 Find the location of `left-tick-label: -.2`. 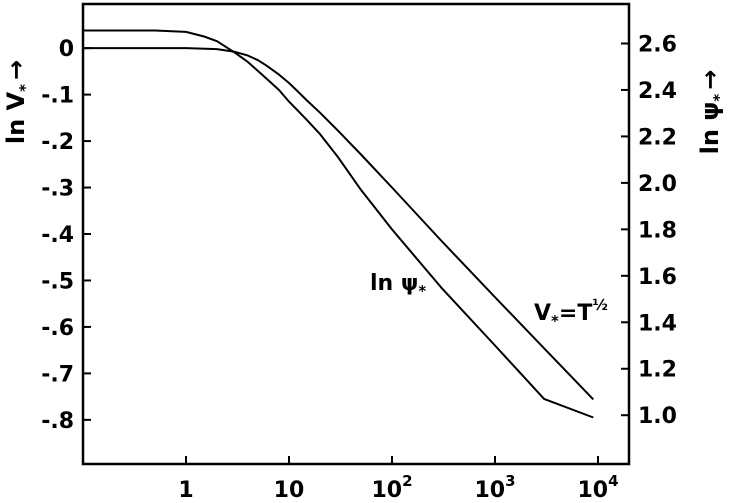

left-tick-label: -.2 is located at coordinates (57, 142).